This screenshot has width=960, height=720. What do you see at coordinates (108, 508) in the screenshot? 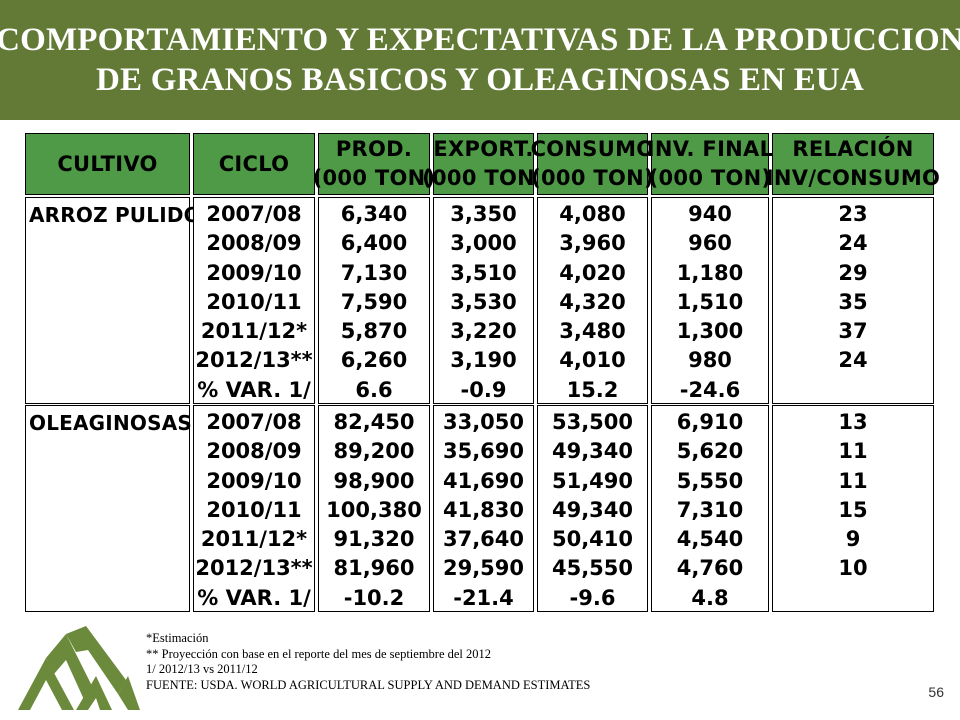
I see `oleaginosas-cultivo-cell: OLEAGINOSAS` at bounding box center [108, 508].